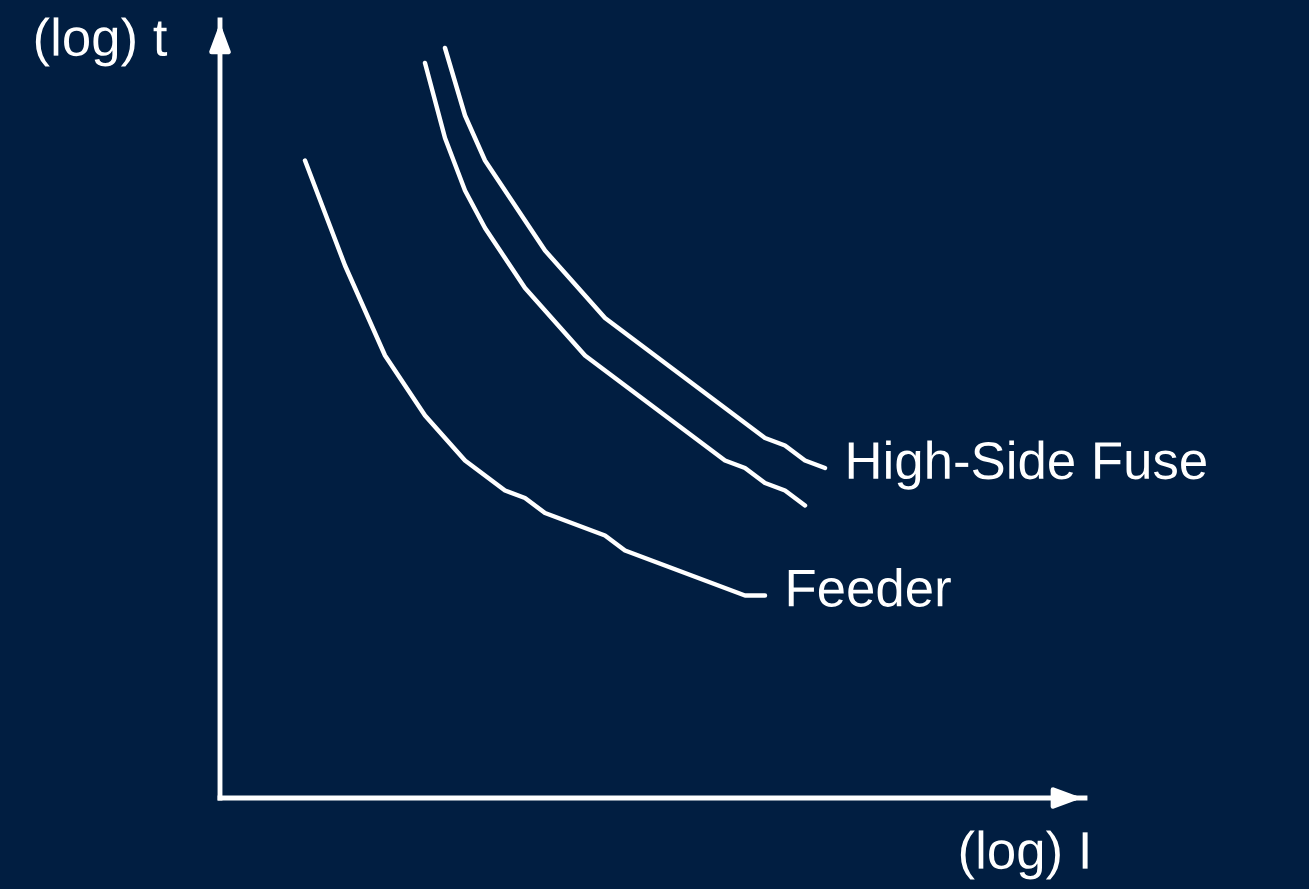 The image size is (1309, 889). Describe the element at coordinates (101, 42) in the screenshot. I see `y-axis-title: (log) t` at that location.